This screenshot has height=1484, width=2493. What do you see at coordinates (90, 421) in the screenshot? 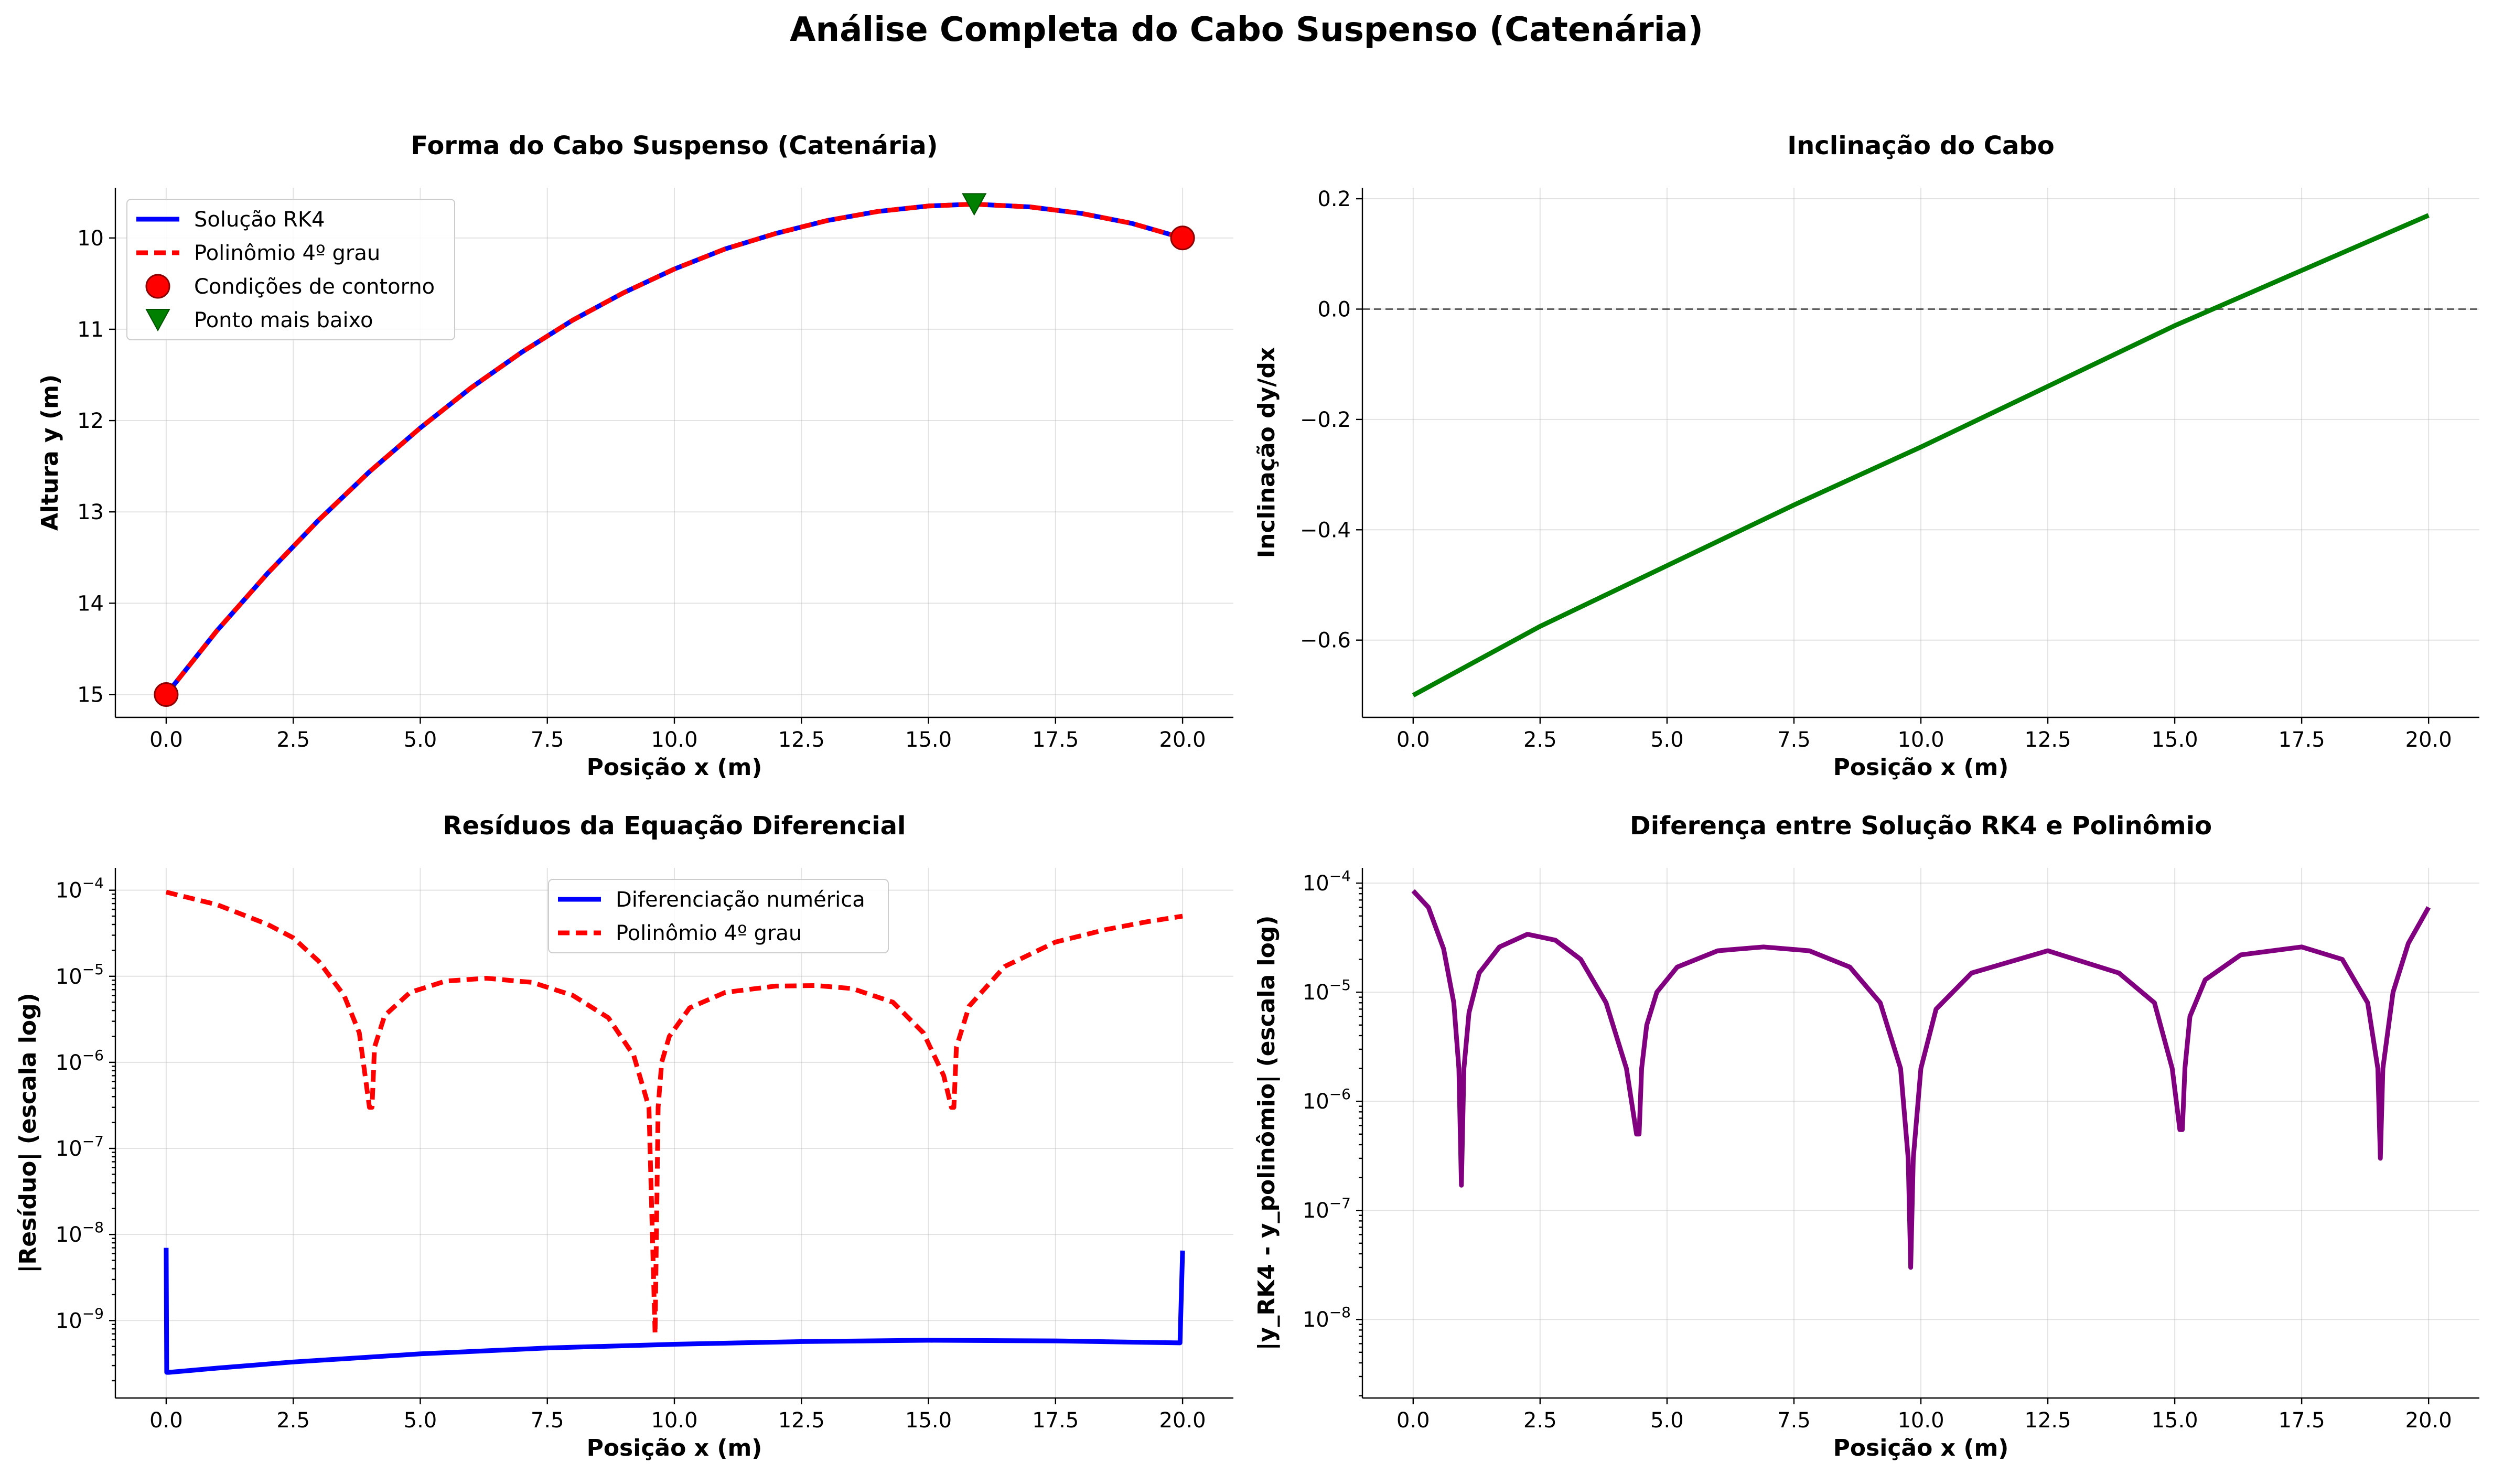
I see `y-tick-label: 12` at bounding box center [90, 421].